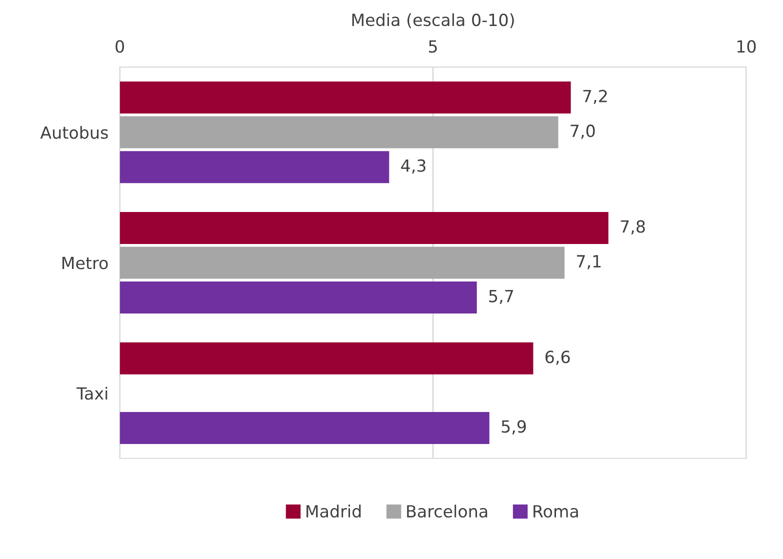 This screenshot has height=559, width=783. I want to click on data-label: 7,1, so click(589, 262).